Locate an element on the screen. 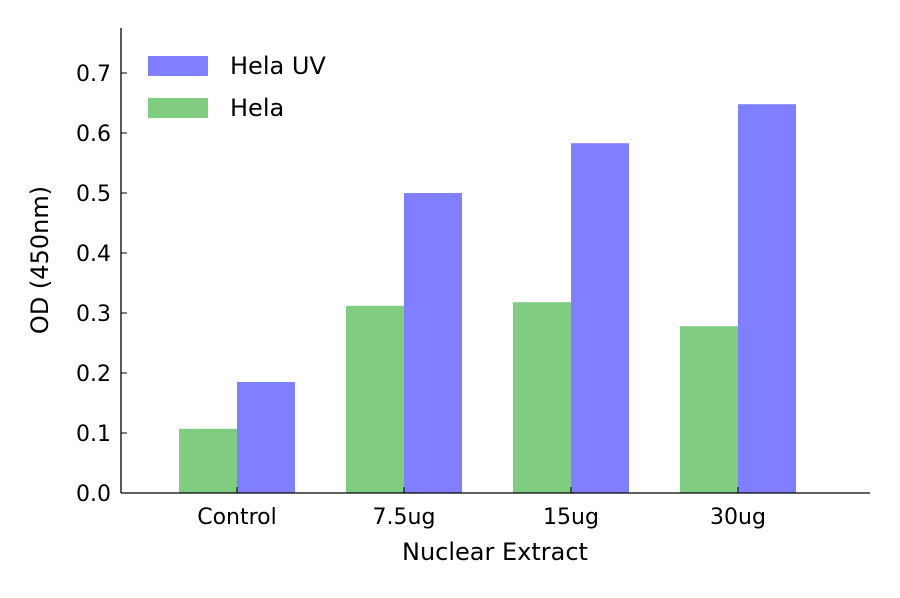 The height and width of the screenshot is (598, 900). x-tick-label: Control is located at coordinates (237, 517).